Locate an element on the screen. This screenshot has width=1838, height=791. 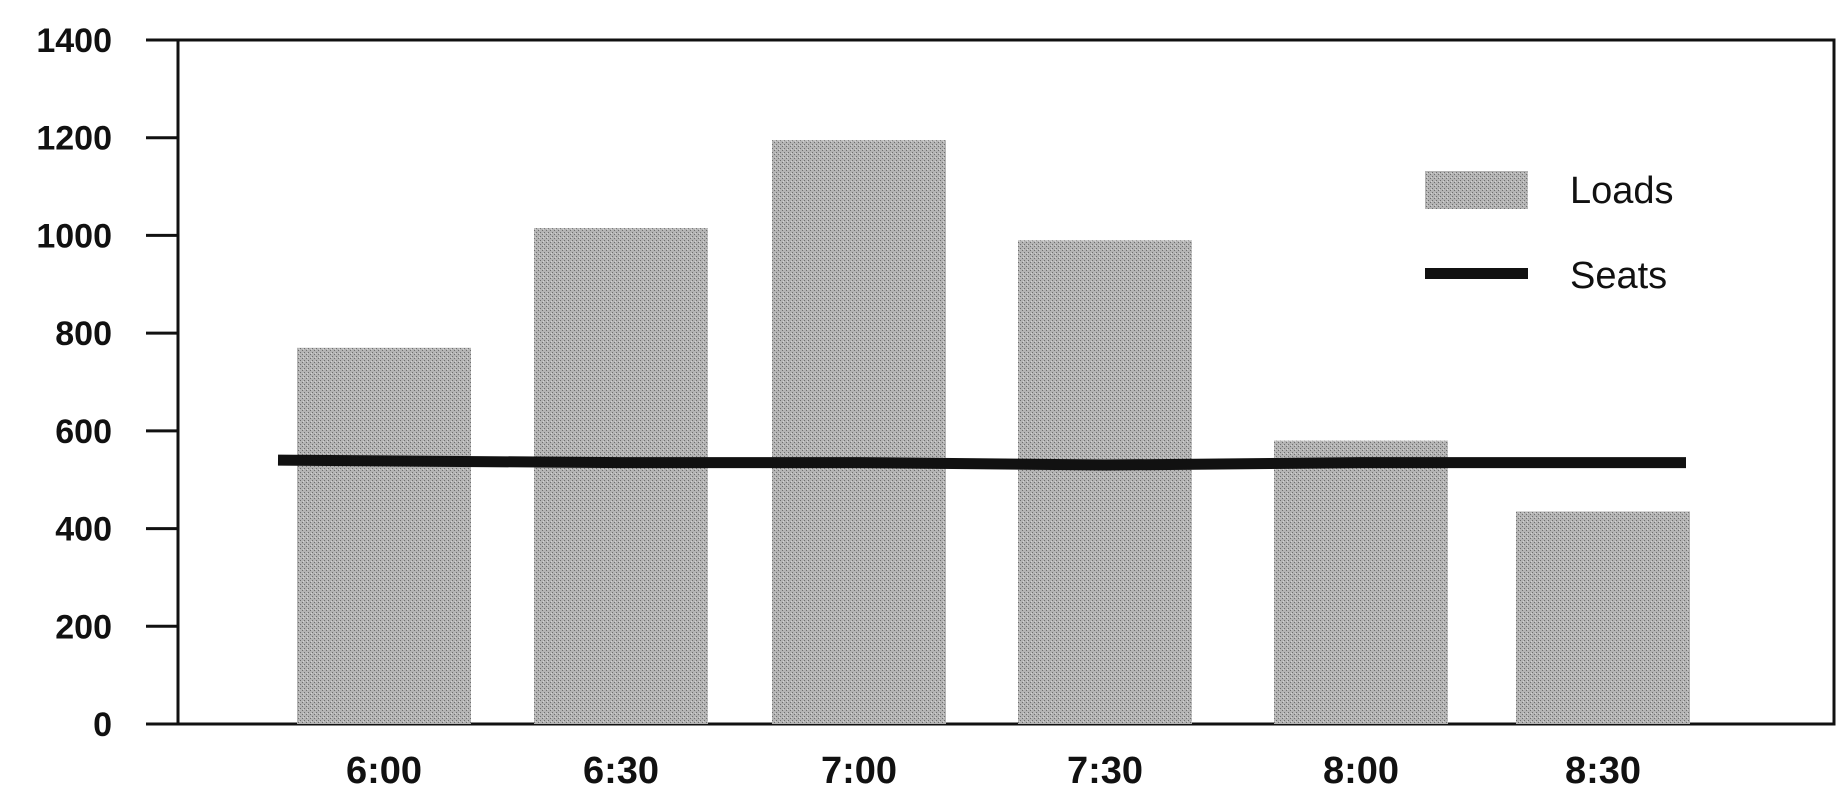
y-tick-label: 1000 is located at coordinates (74, 236).